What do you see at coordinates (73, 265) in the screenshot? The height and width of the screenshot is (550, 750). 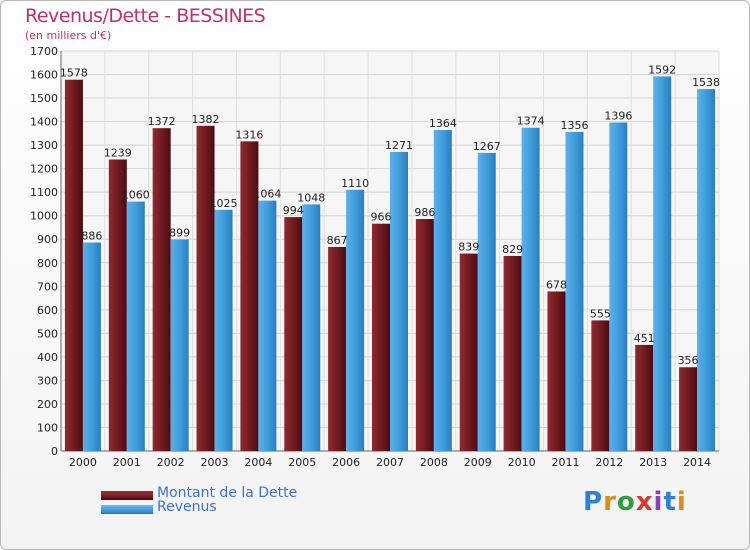 I see `bar-dette-2000` at bounding box center [73, 265].